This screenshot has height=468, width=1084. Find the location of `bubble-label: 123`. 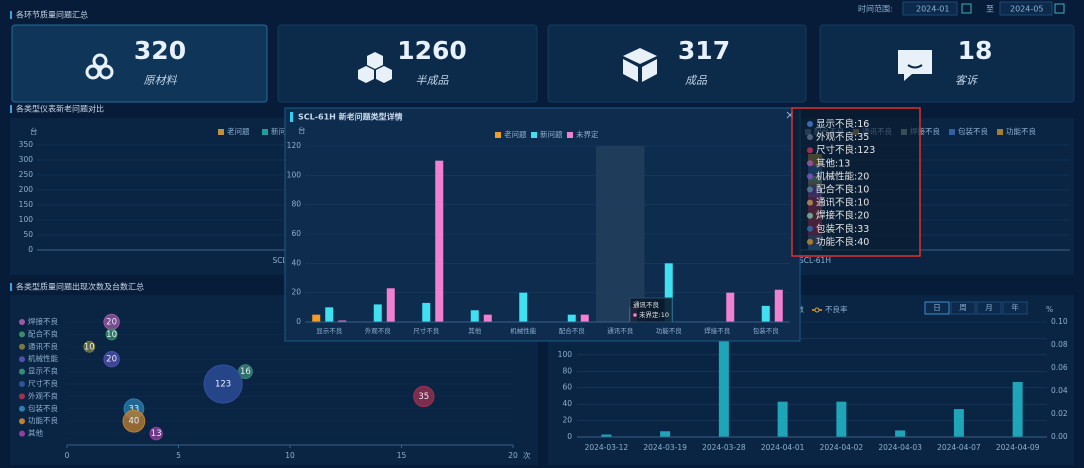

bubble-label: 123 is located at coordinates (223, 385).